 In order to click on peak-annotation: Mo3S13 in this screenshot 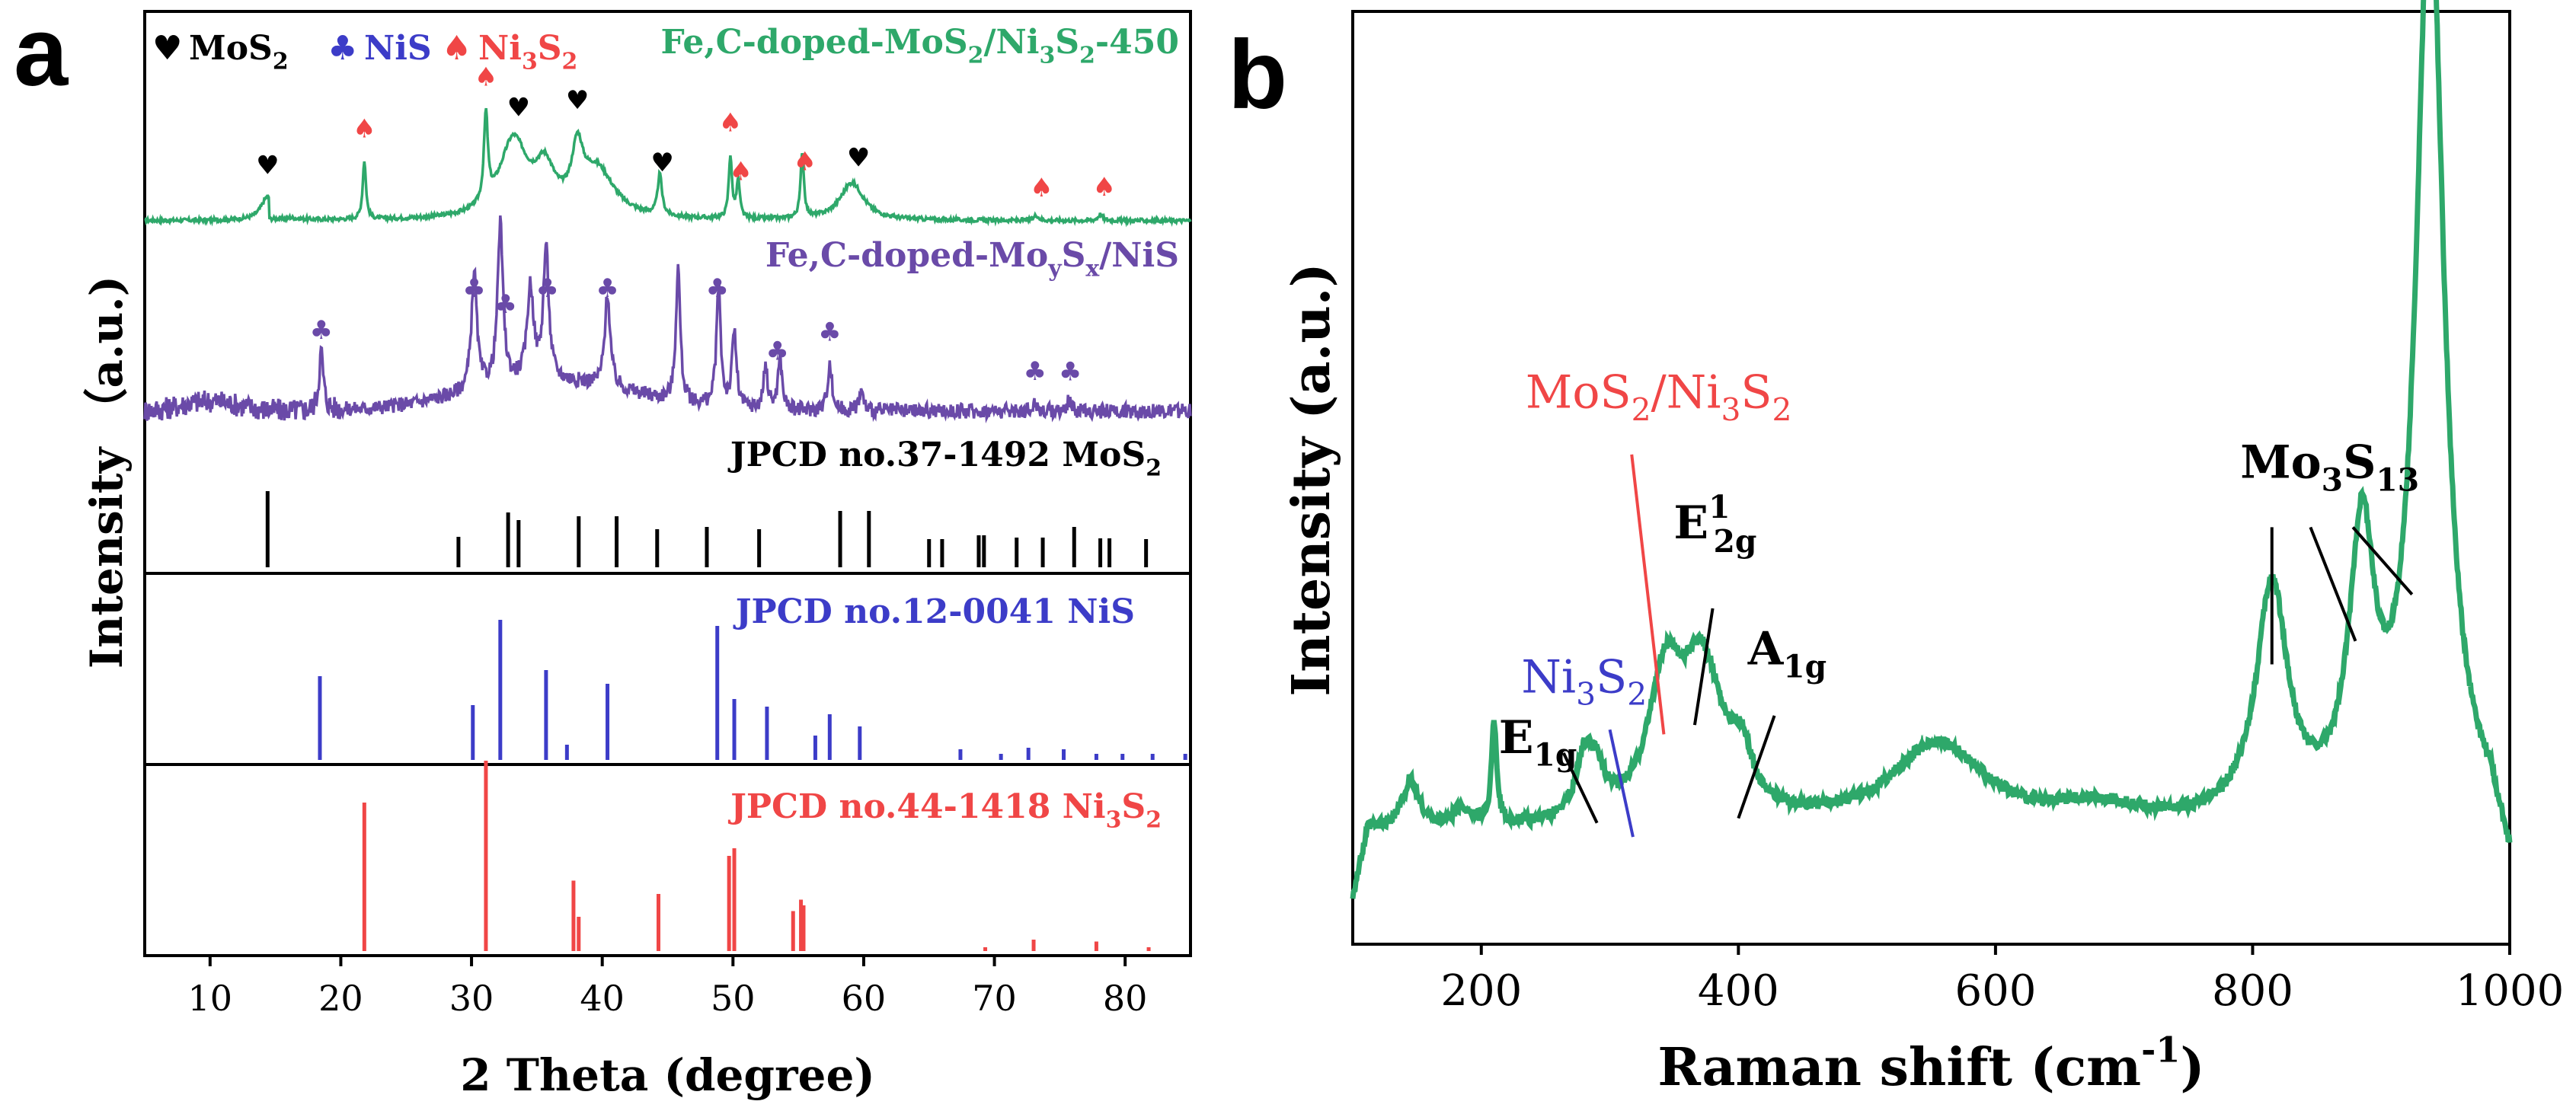, I will do `click(2329, 467)`.